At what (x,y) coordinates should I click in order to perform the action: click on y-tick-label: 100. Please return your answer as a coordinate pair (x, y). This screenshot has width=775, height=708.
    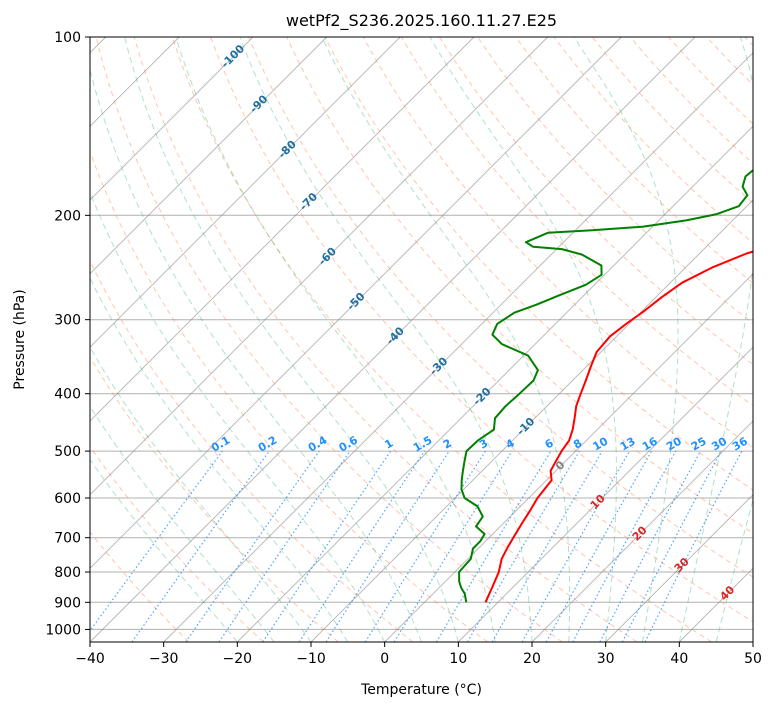
    Looking at the image, I should click on (67, 38).